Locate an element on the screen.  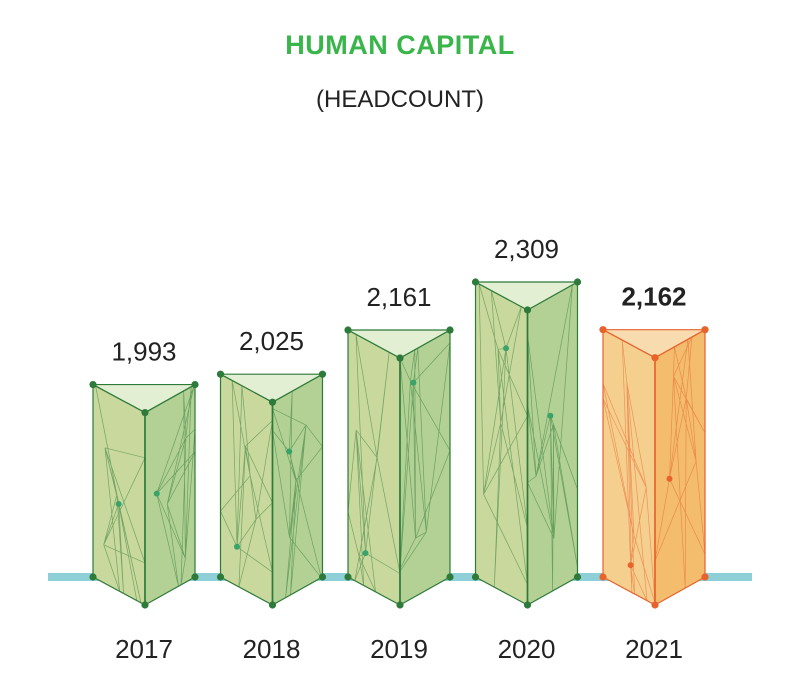
data-label-2020: 2,309 is located at coordinates (526, 249).